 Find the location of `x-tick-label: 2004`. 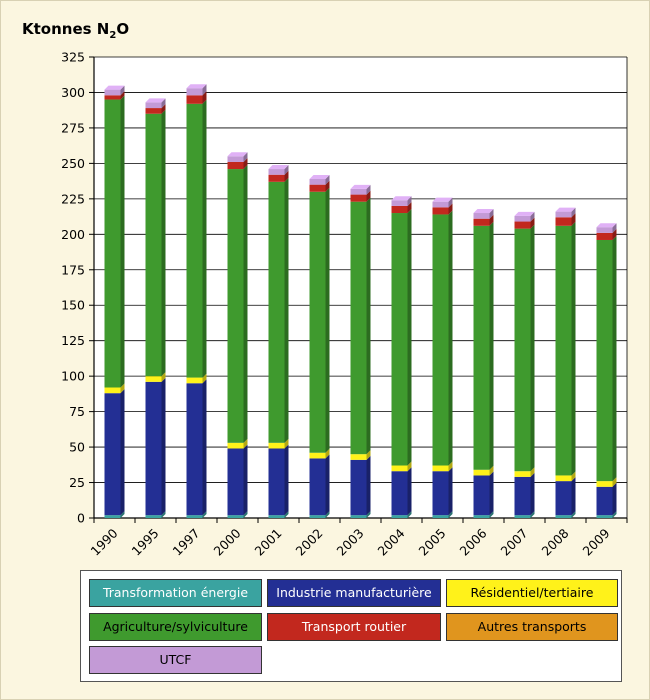

x-tick-label: 2004 is located at coordinates (391, 541).